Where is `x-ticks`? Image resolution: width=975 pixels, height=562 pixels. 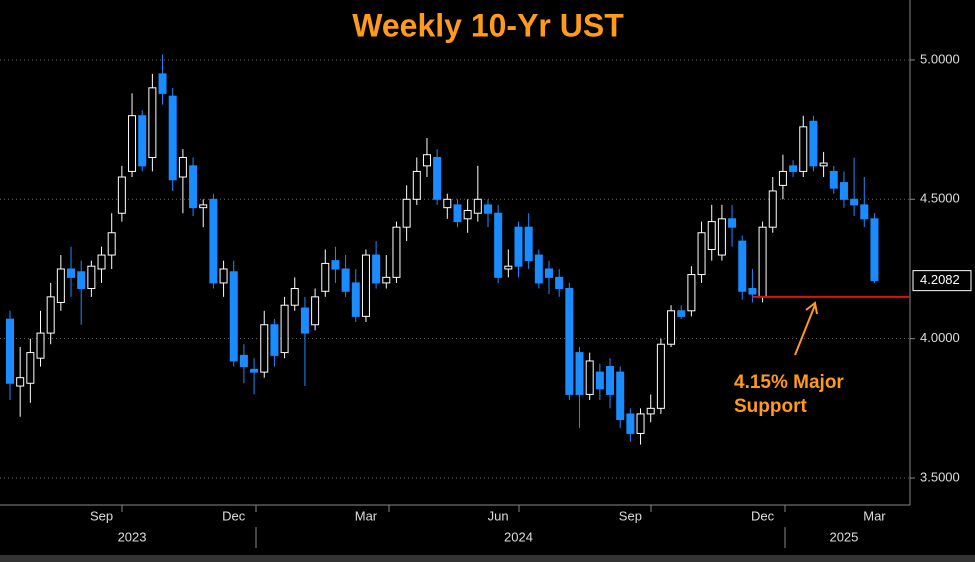 x-ticks is located at coordinates (453, 526).